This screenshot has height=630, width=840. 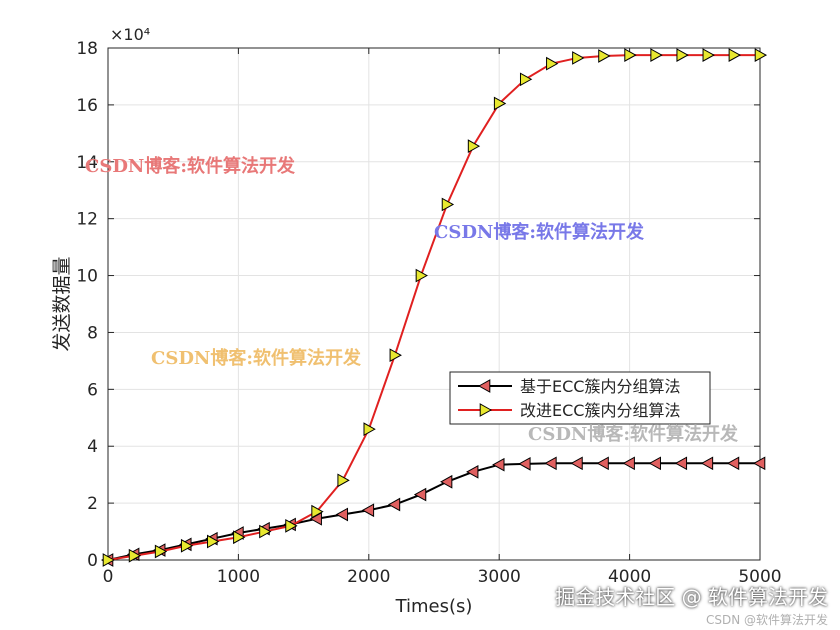 What do you see at coordinates (539, 232) in the screenshot?
I see `watermark-2: CSDN博客:软件算法开发` at bounding box center [539, 232].